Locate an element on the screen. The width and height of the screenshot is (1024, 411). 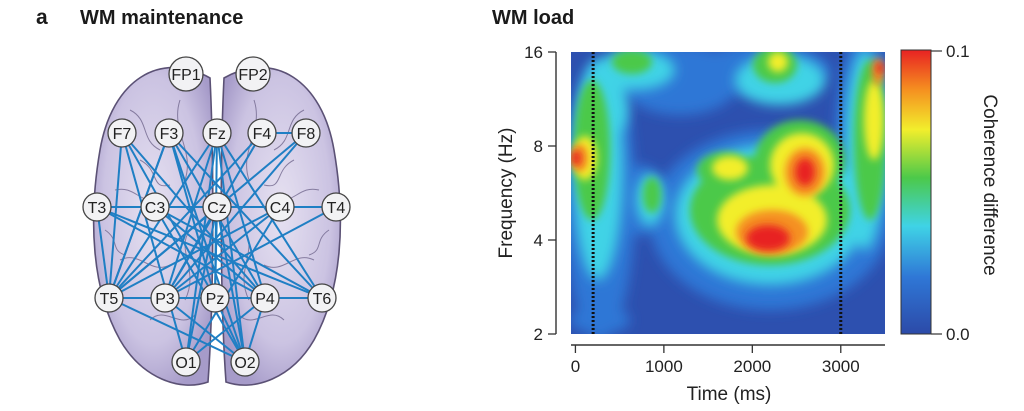
electrode-label: C3 is located at coordinates (155, 208).